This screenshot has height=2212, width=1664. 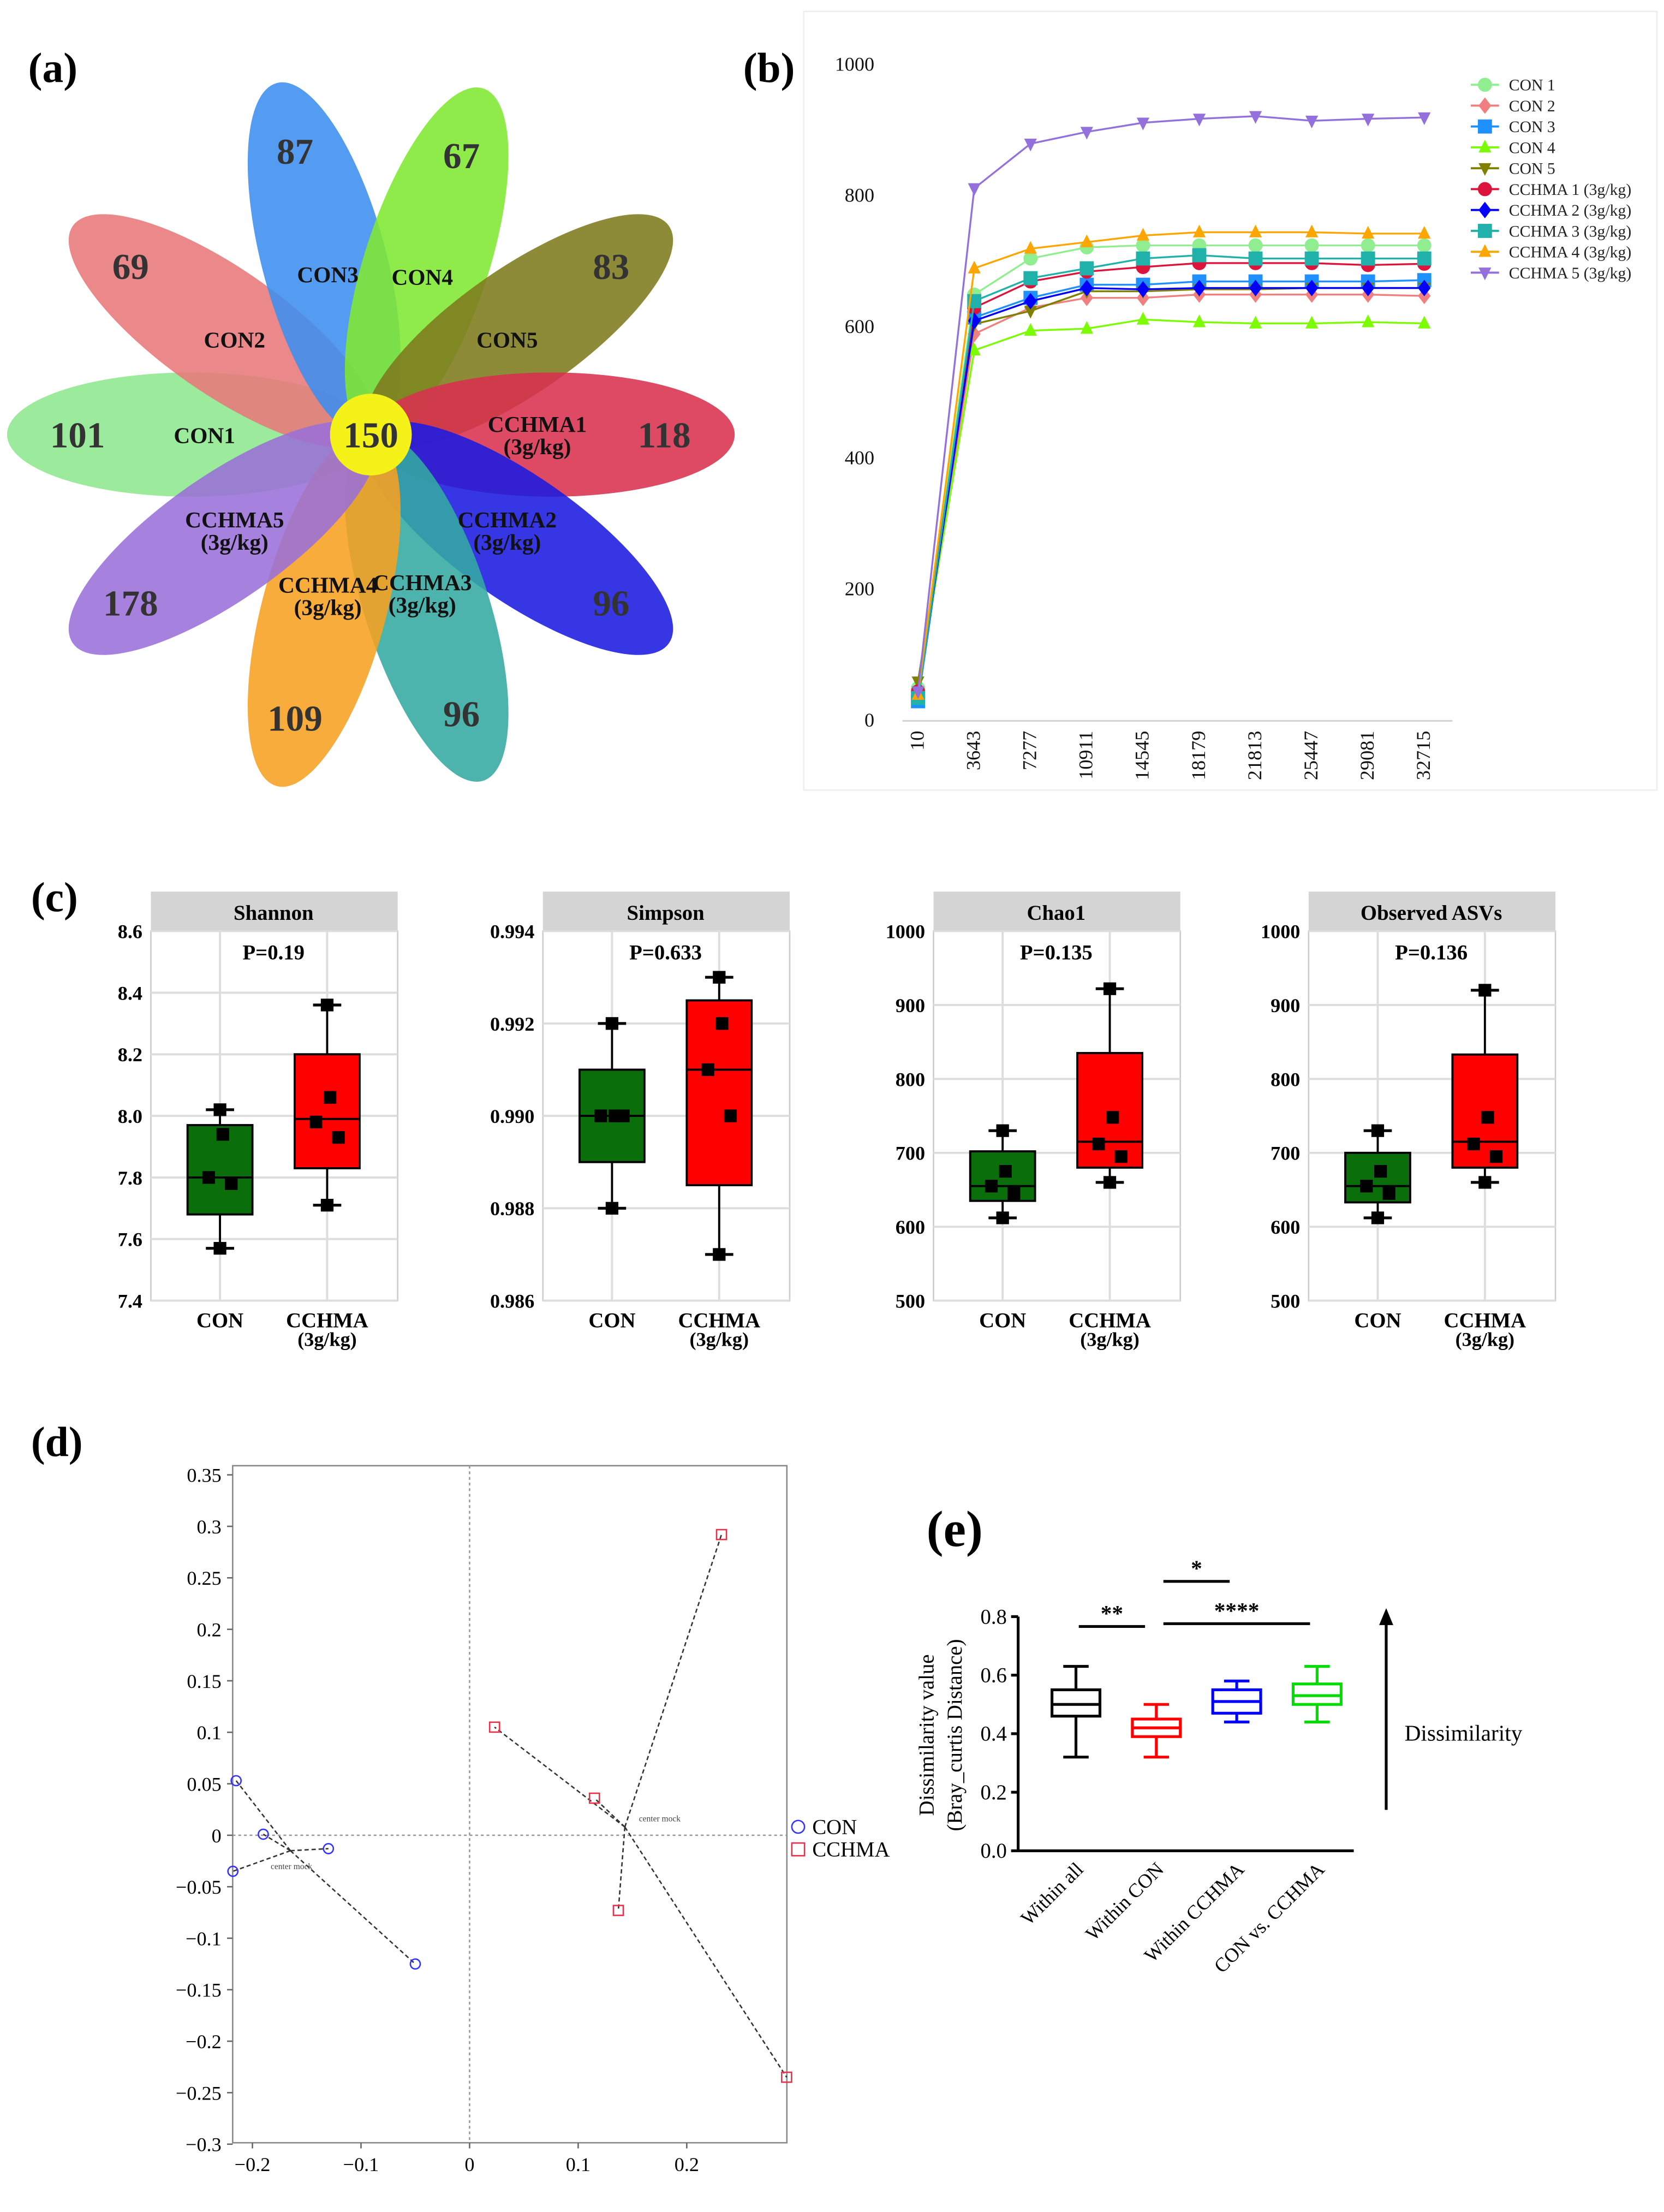 What do you see at coordinates (1551, 273) in the screenshot?
I see `legend-item: CCHMA 5 (3g/kg)` at bounding box center [1551, 273].